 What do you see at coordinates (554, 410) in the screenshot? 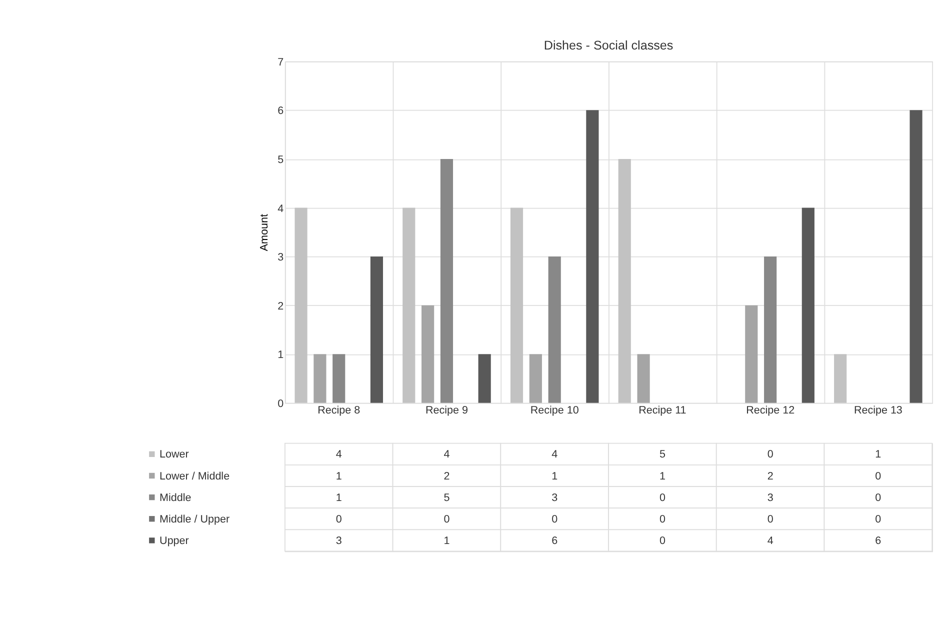
I see `x-tick-label: Recipe 10` at bounding box center [554, 410].